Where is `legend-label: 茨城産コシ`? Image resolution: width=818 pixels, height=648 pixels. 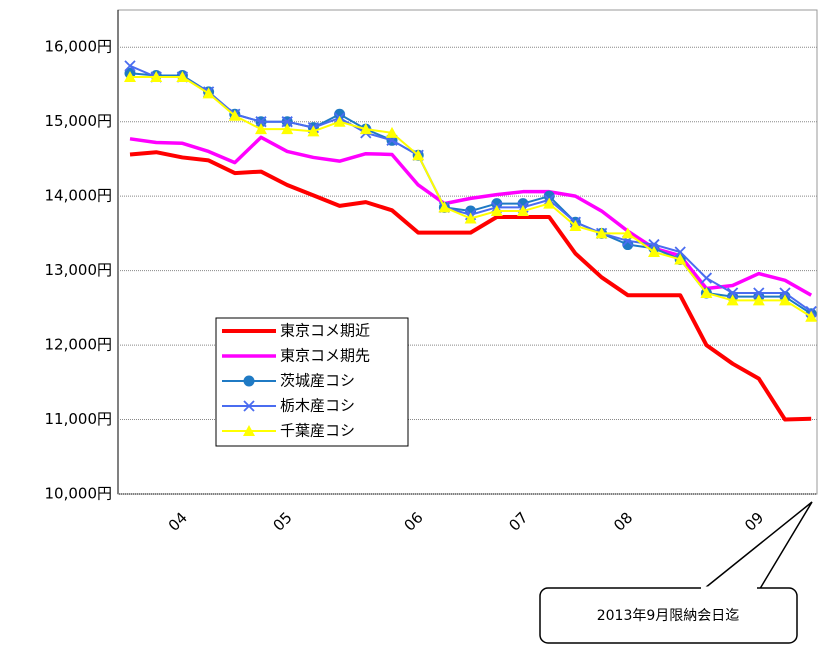
legend-label: 茨城産コシ is located at coordinates (317, 381).